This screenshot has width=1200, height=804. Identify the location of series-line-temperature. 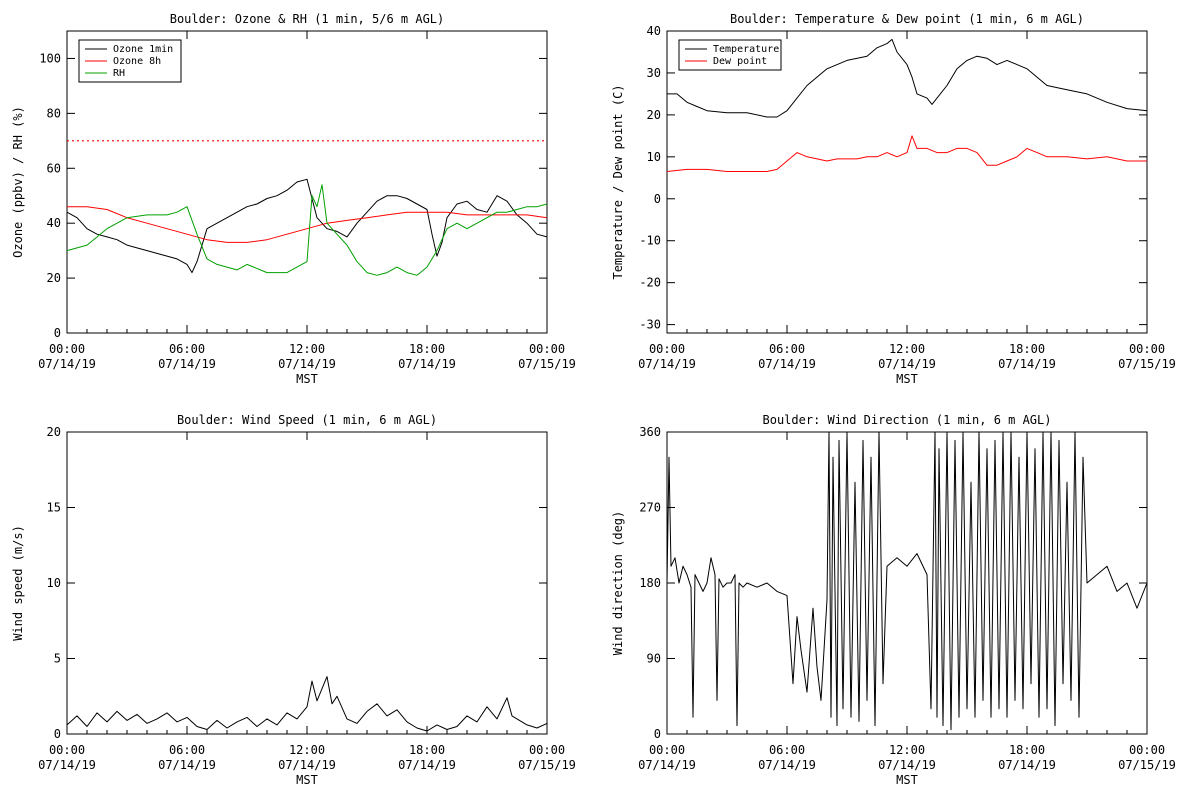
(907, 78).